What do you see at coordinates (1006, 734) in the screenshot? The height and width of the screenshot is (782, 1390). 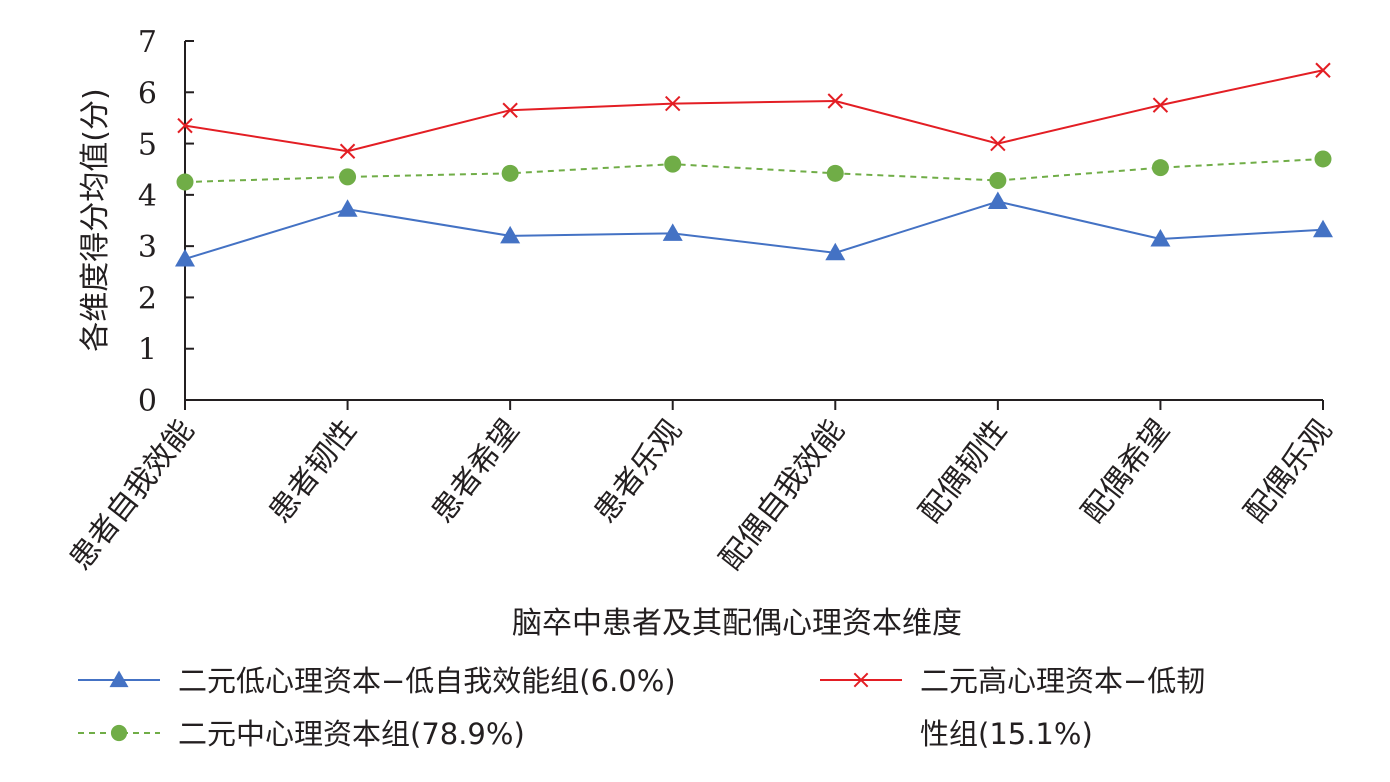 I see `legend-label-3: 性组(15.1%)` at bounding box center [1006, 734].